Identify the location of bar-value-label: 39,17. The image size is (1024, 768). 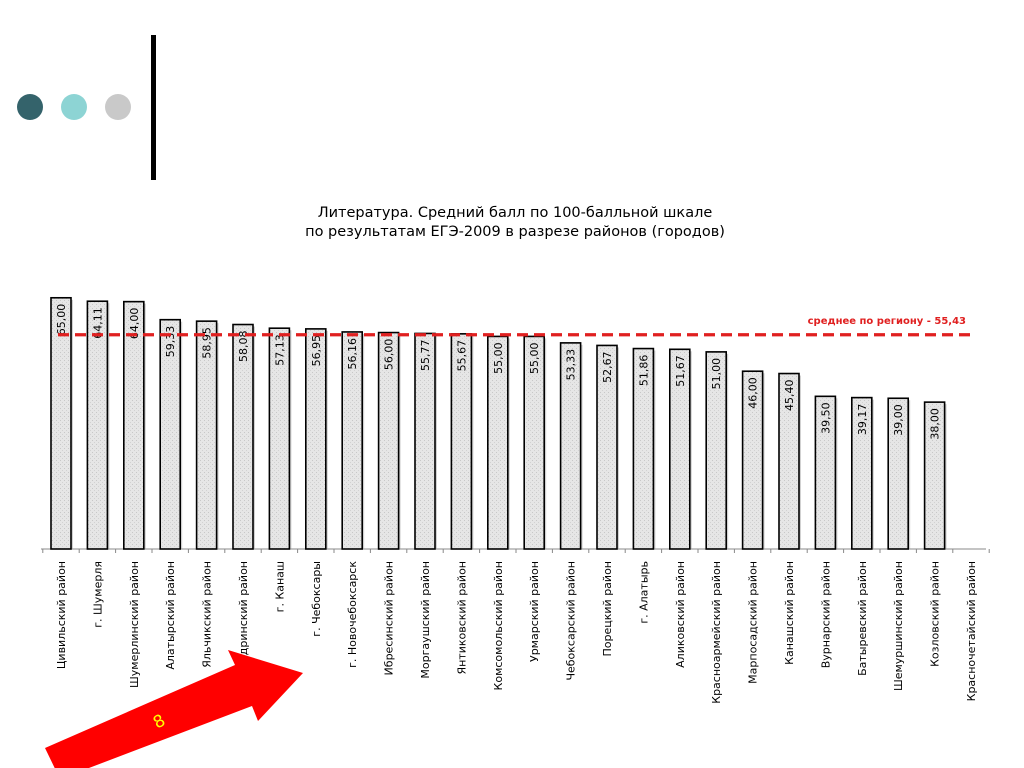
(862, 420).